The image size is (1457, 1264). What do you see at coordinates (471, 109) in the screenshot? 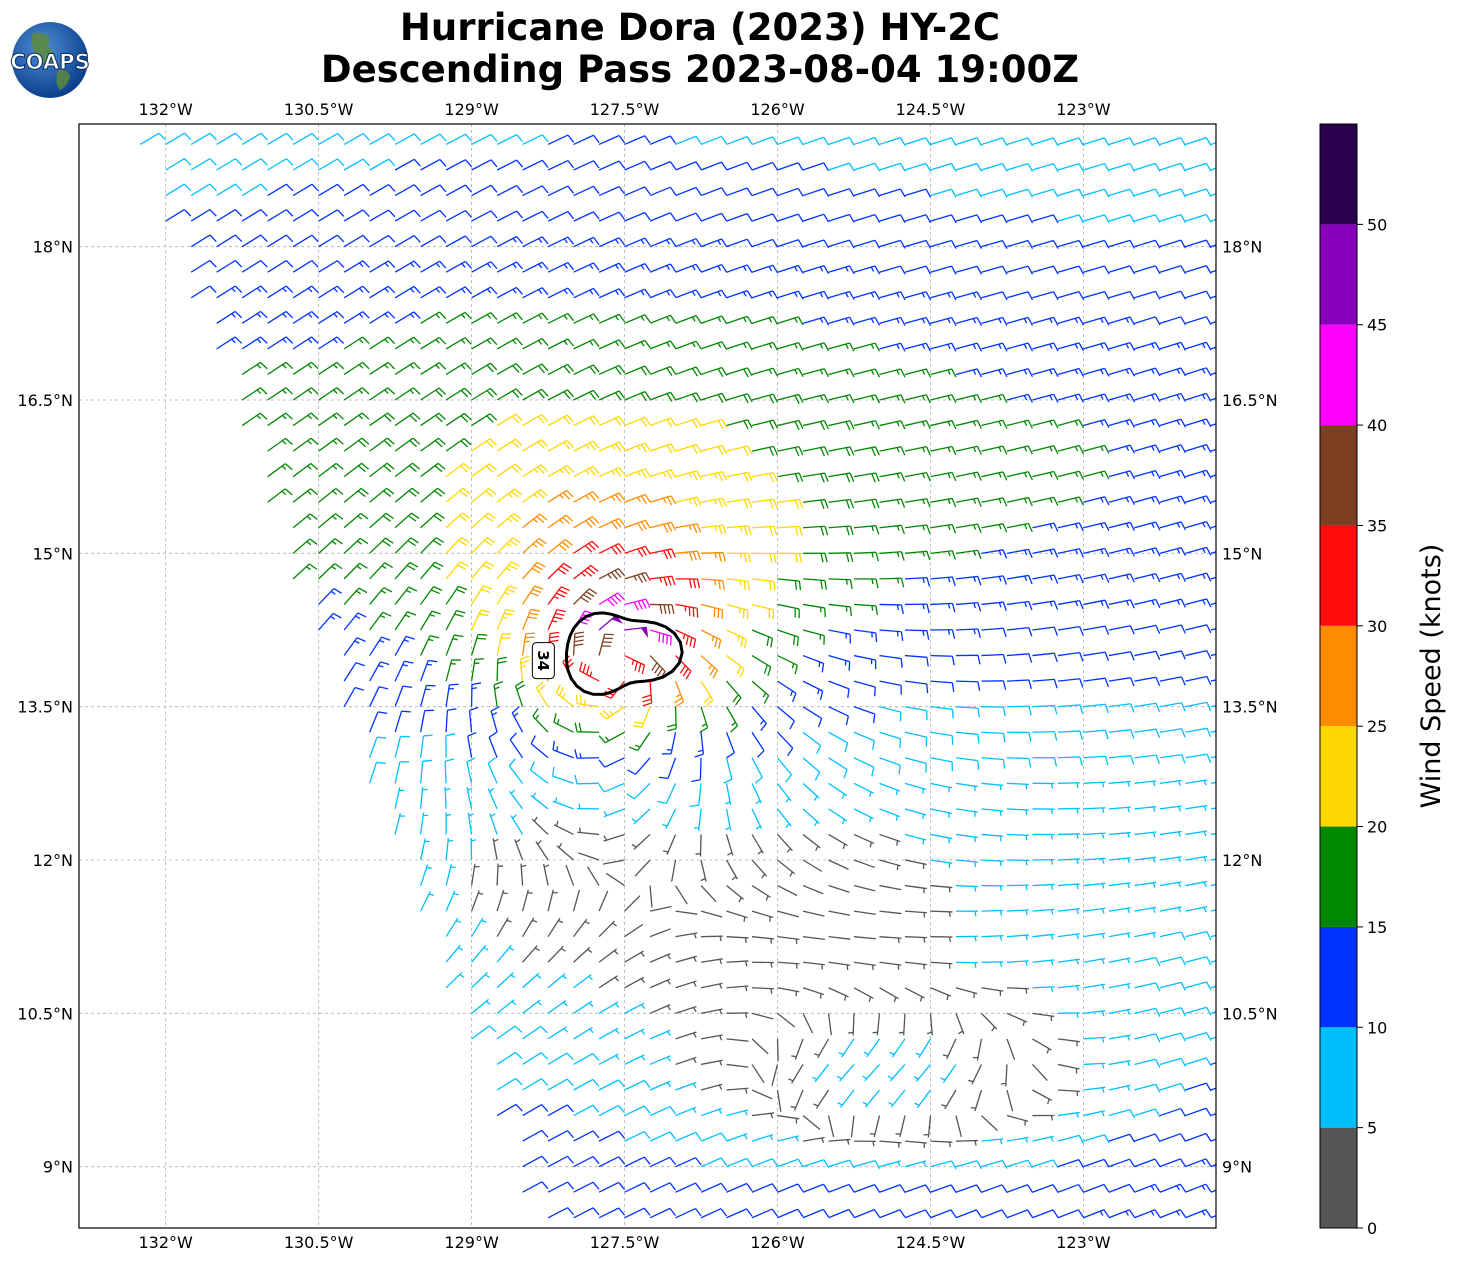
I see `lon-tick-label-top: 129°W` at bounding box center [471, 109].